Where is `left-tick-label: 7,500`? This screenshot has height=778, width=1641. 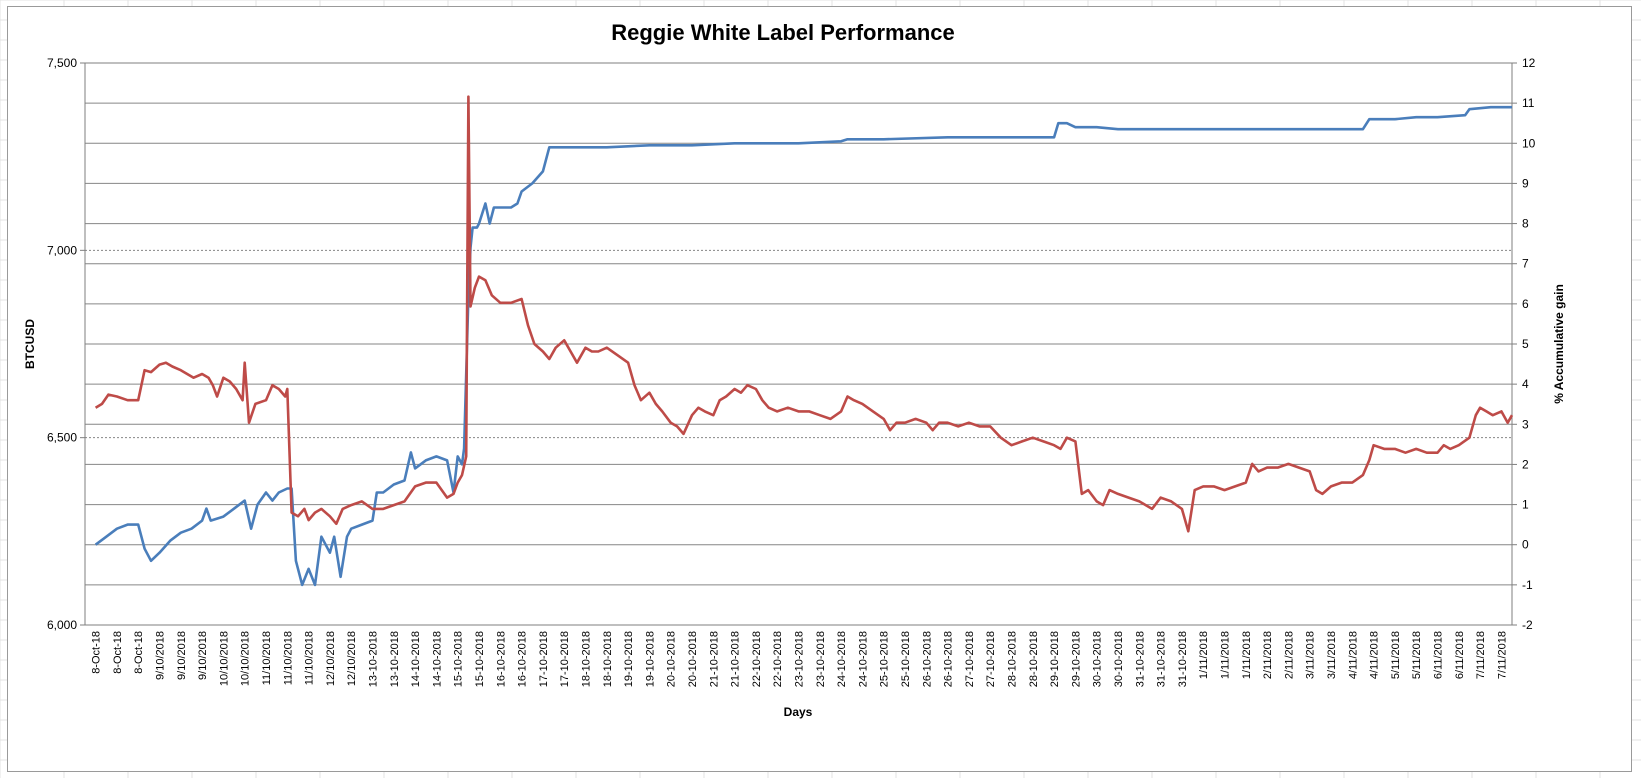
left-tick-label: 7,500 is located at coordinates (62, 63).